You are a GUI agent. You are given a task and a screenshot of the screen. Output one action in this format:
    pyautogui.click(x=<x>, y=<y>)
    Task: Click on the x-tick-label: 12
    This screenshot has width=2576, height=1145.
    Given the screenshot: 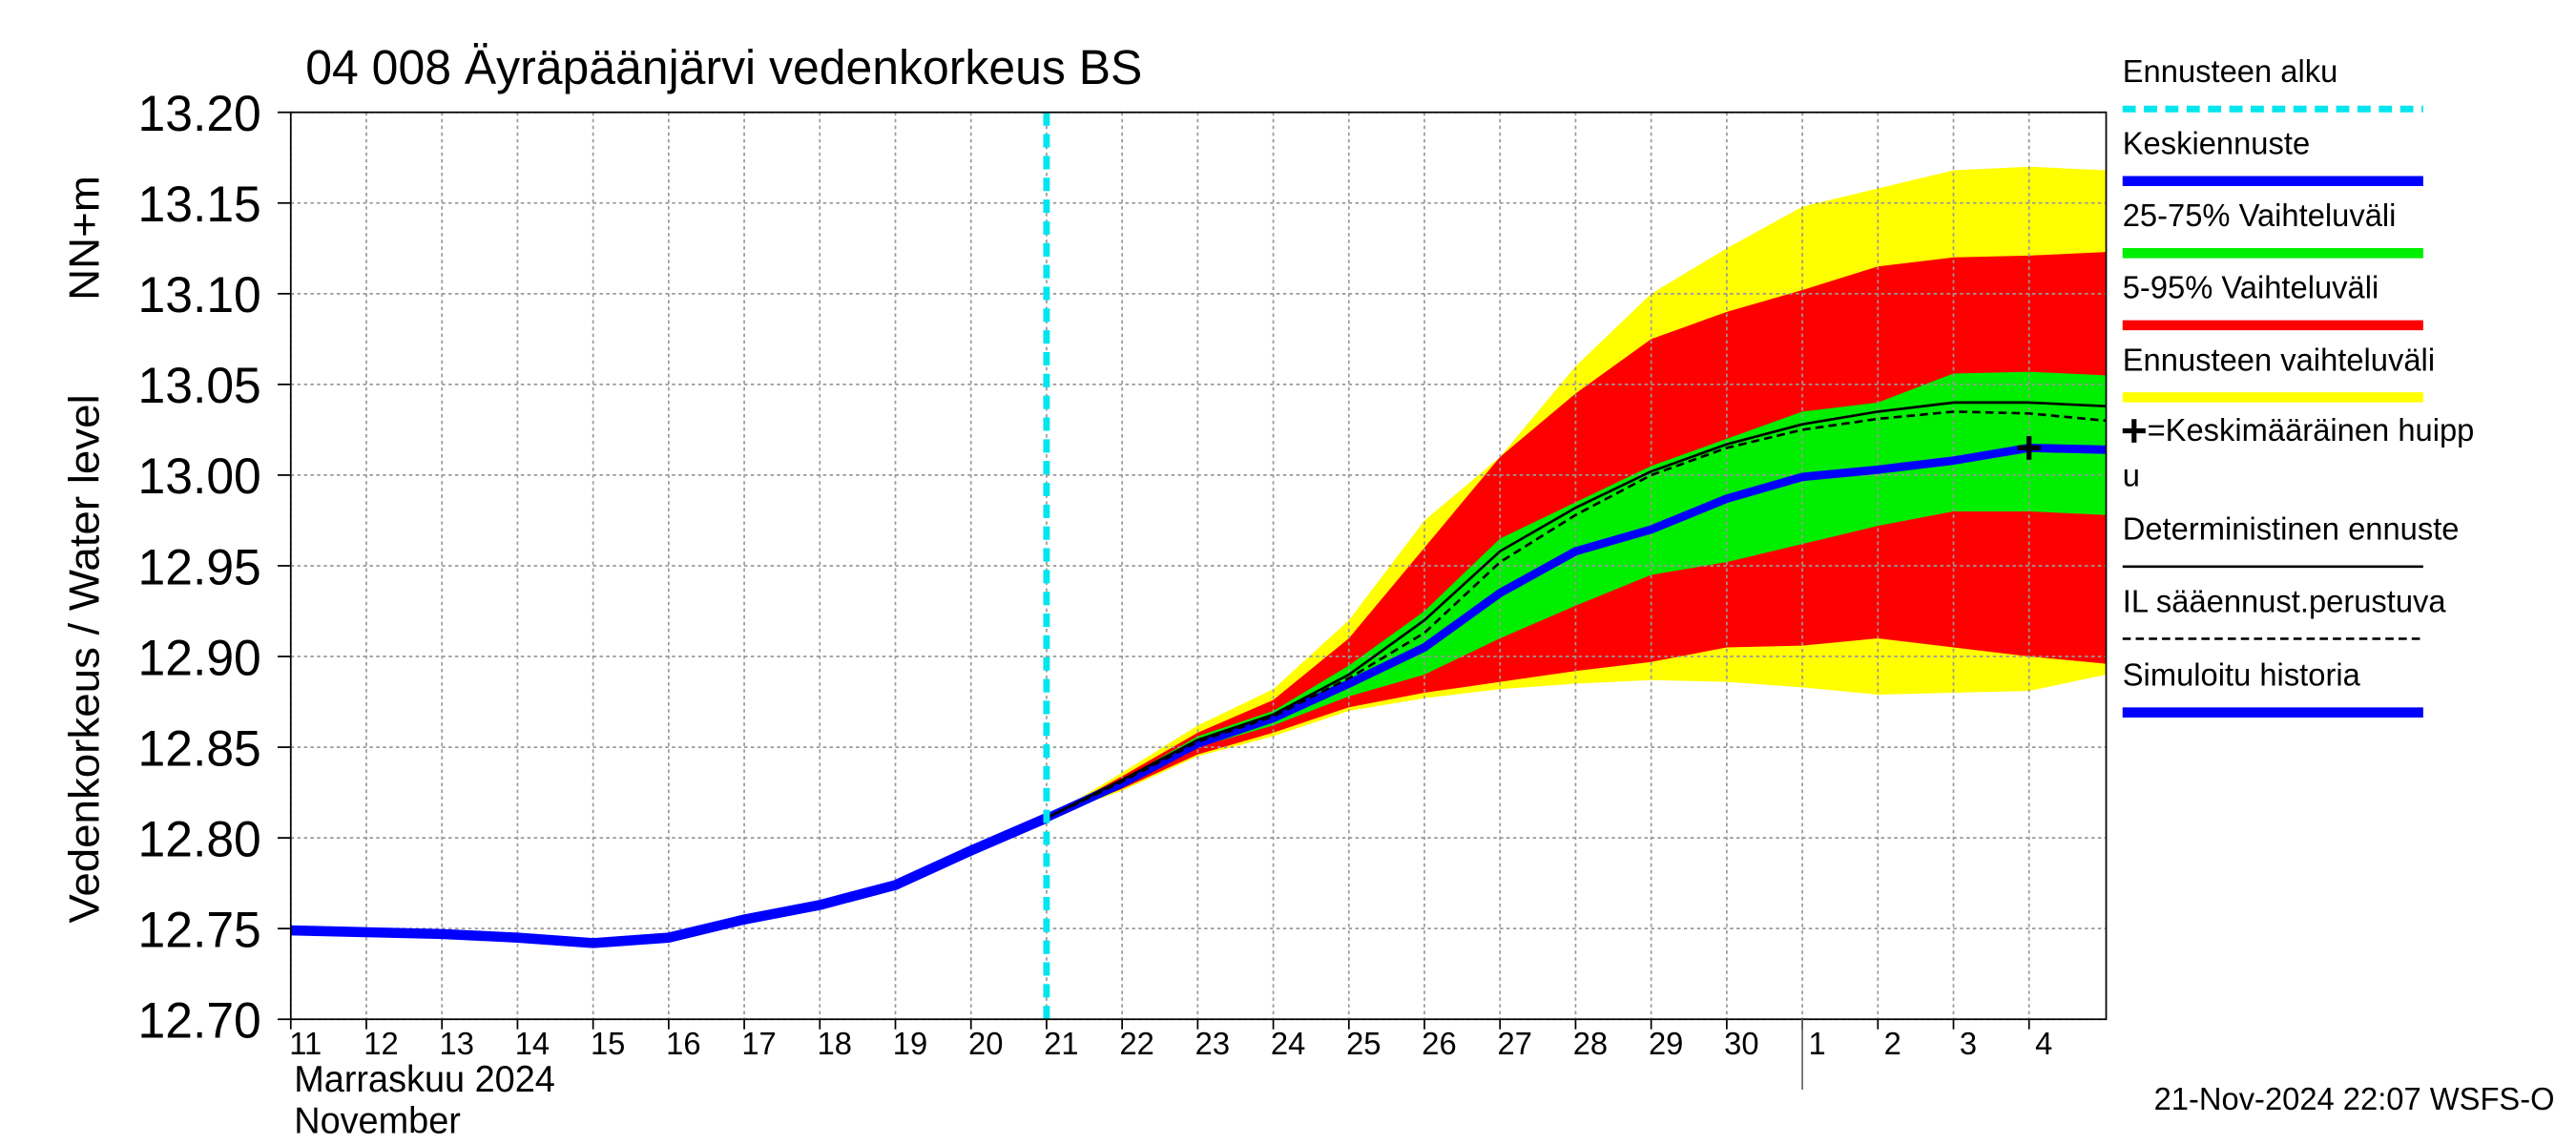 What is the action you would take?
    pyautogui.click(x=381, y=1044)
    